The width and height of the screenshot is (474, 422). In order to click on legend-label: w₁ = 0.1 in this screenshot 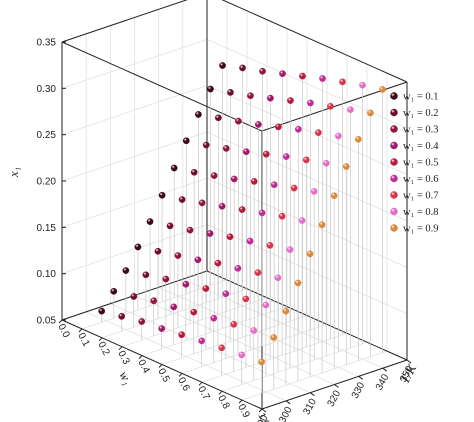, I will do `click(421, 97)`.